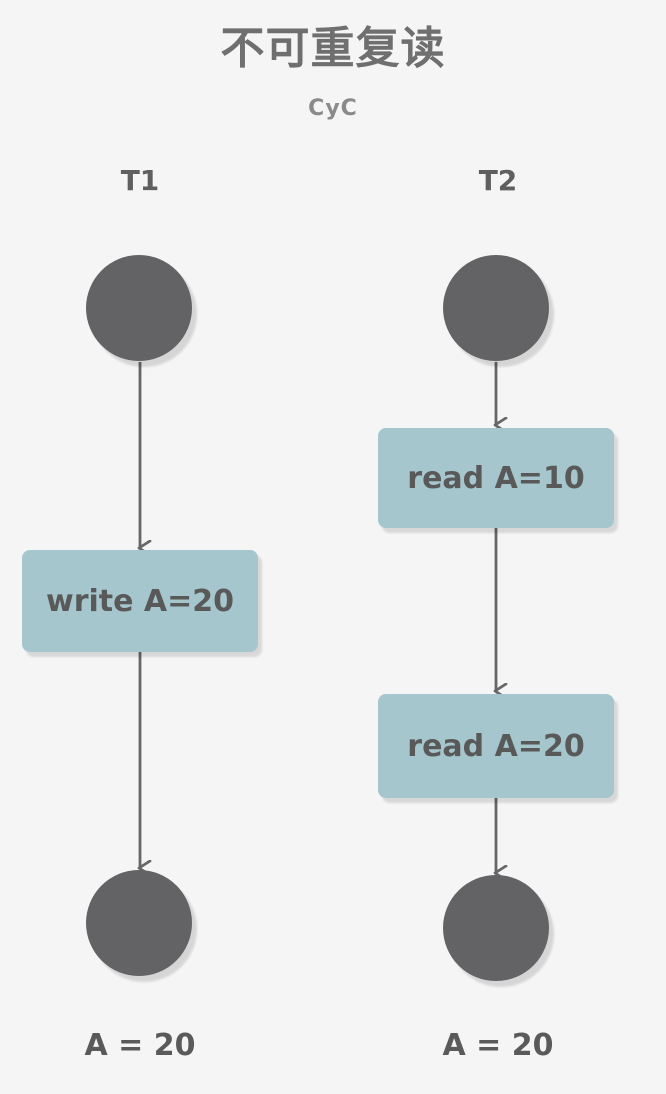 The width and height of the screenshot is (666, 1094). I want to click on t1-write-box: write A=20, so click(140, 601).